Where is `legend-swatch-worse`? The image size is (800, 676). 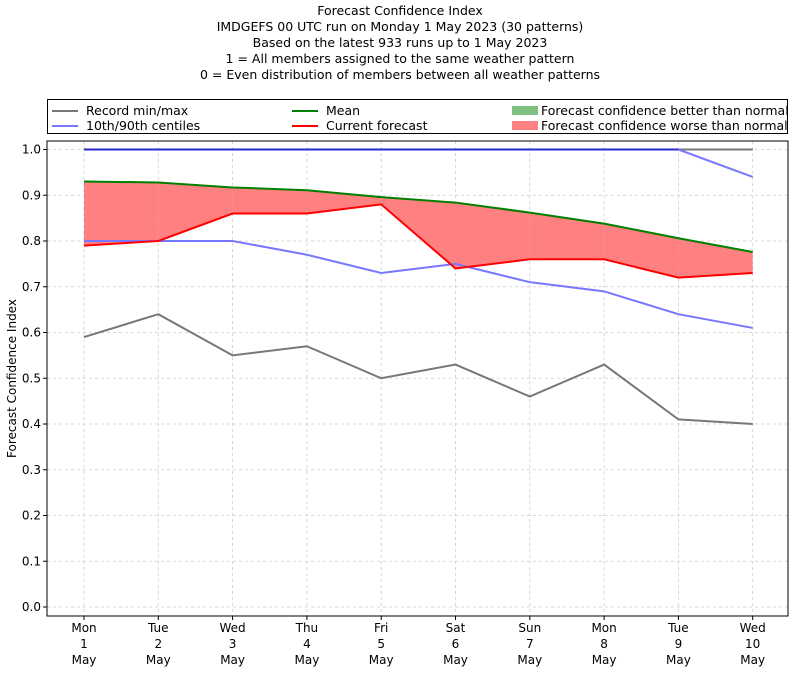 legend-swatch-worse is located at coordinates (525, 125).